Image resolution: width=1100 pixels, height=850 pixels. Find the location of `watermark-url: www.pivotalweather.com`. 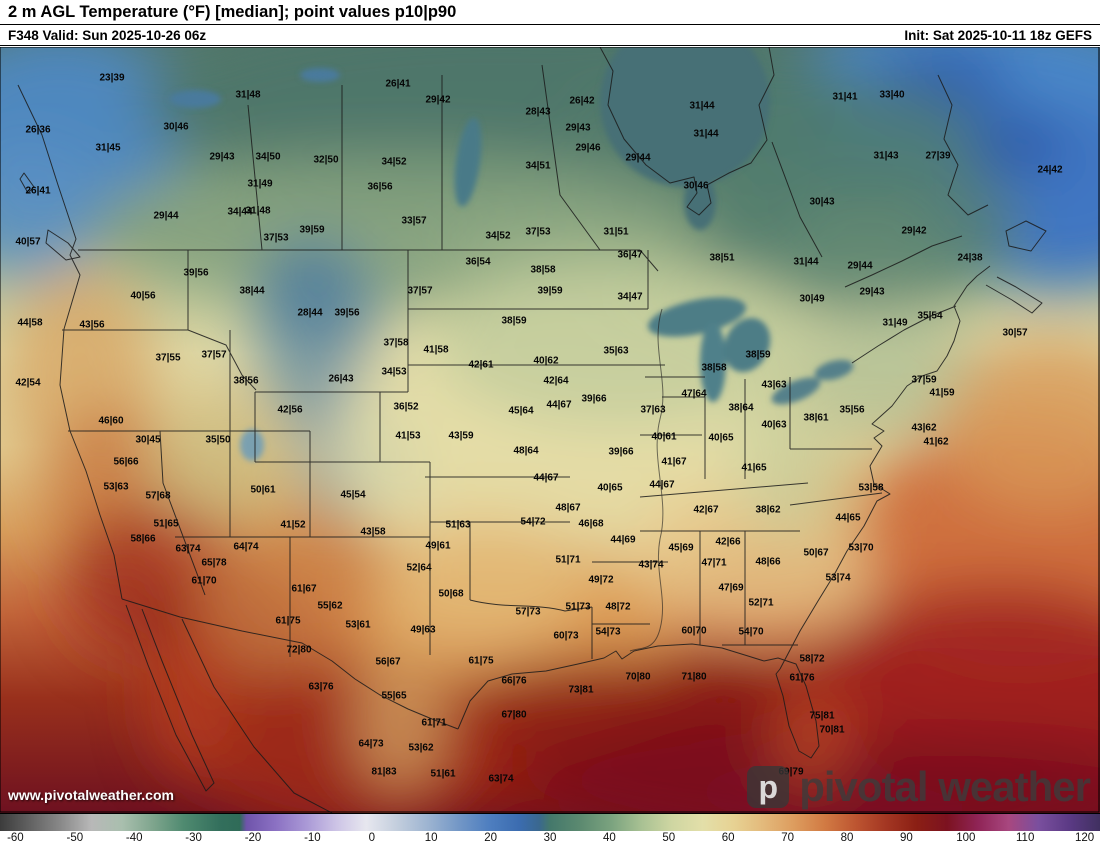

watermark-url: www.pivotalweather.com is located at coordinates (91, 795).